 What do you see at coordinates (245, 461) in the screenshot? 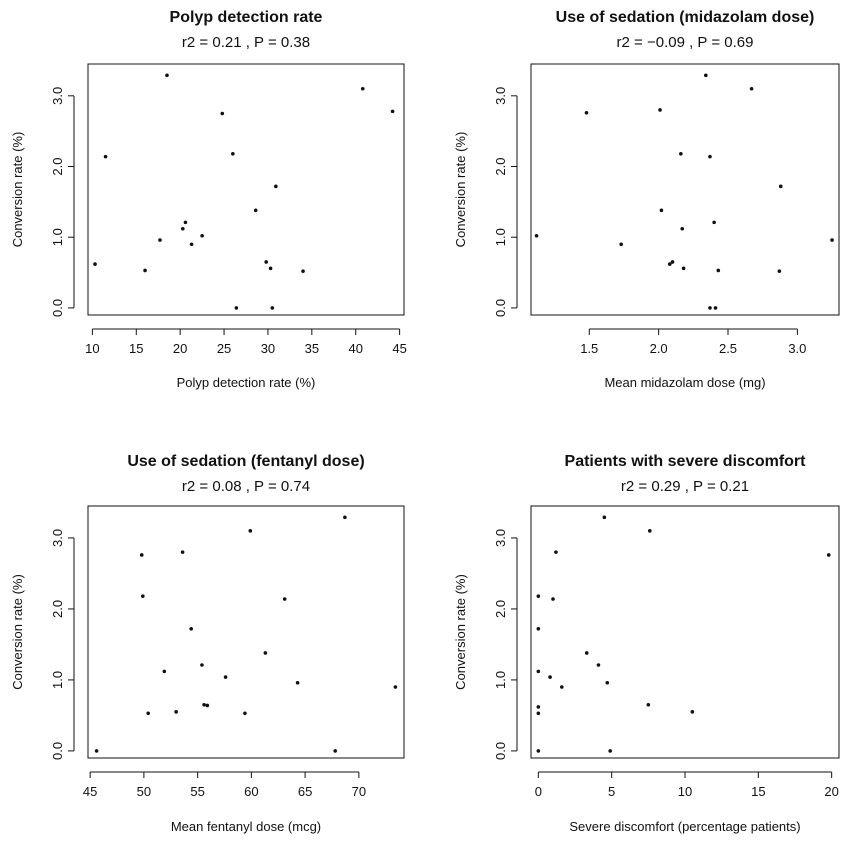
I see `chart-title: Use of sedation (fentanyl dose)` at bounding box center [245, 461].